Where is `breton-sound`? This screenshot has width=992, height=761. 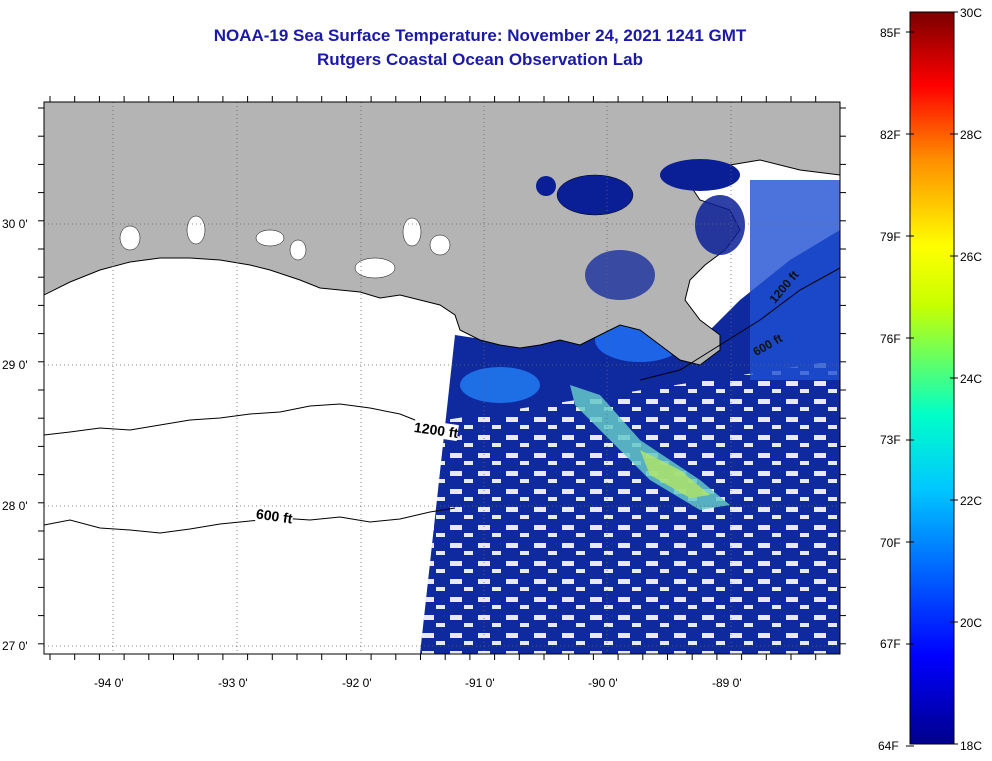 breton-sound is located at coordinates (720, 225).